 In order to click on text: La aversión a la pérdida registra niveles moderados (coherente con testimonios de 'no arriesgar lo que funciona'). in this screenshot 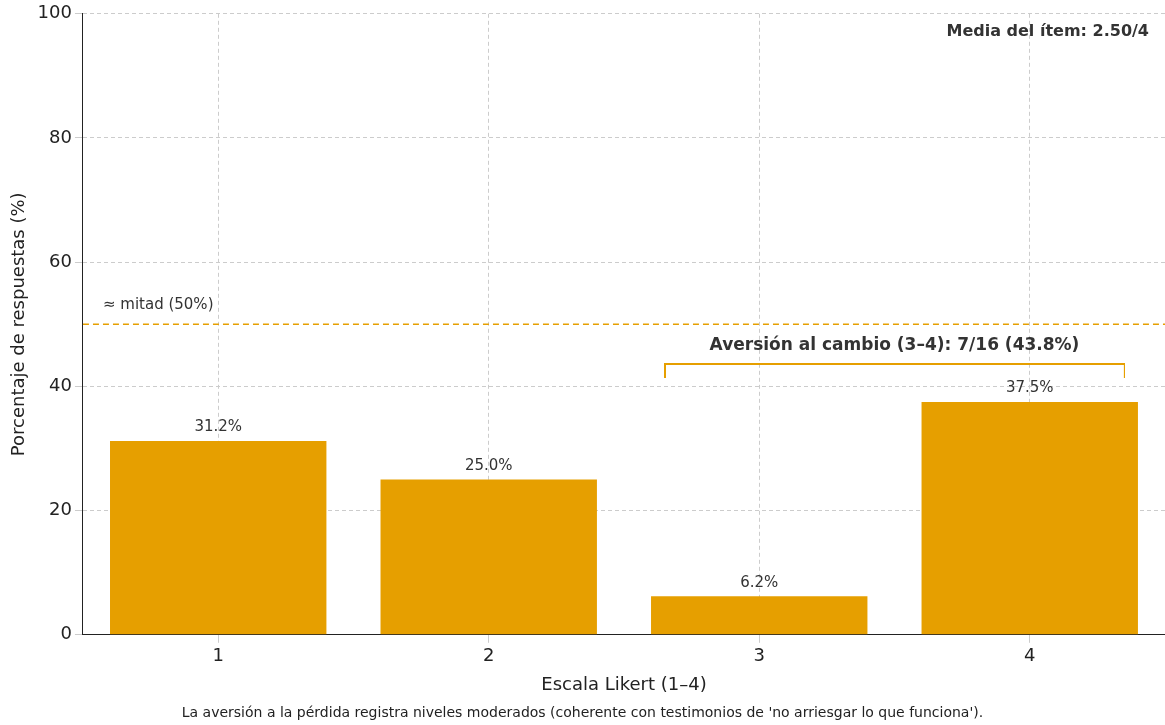, I will do `click(582, 712)`.